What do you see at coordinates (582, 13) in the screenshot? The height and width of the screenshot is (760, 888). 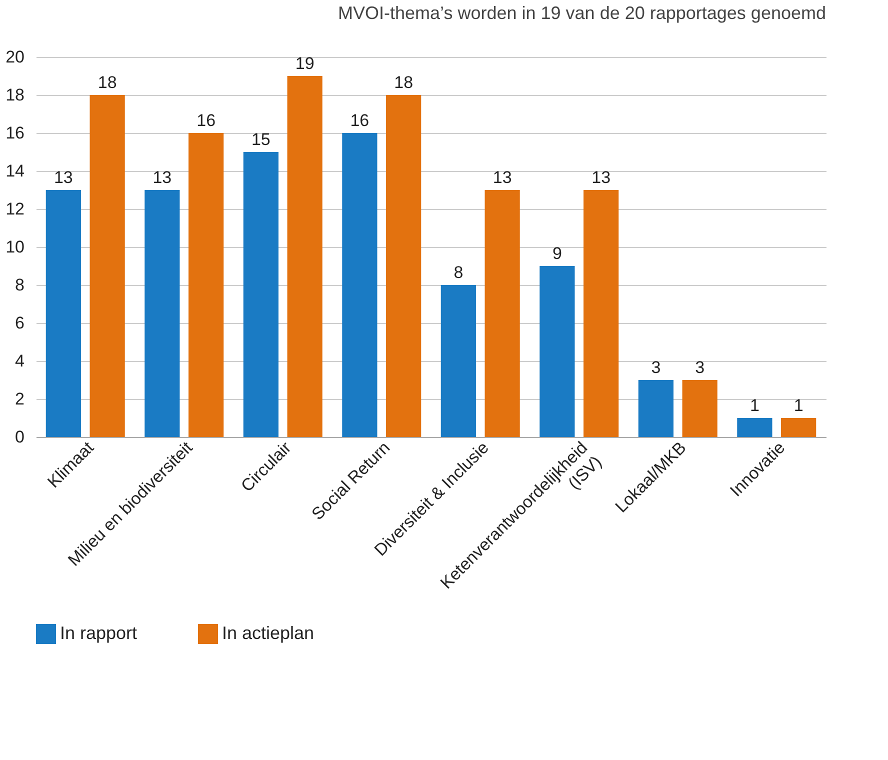 I see `chart-title: MVOI-thema’s worden in 19 van de 20 rapportages genoemd` at bounding box center [582, 13].